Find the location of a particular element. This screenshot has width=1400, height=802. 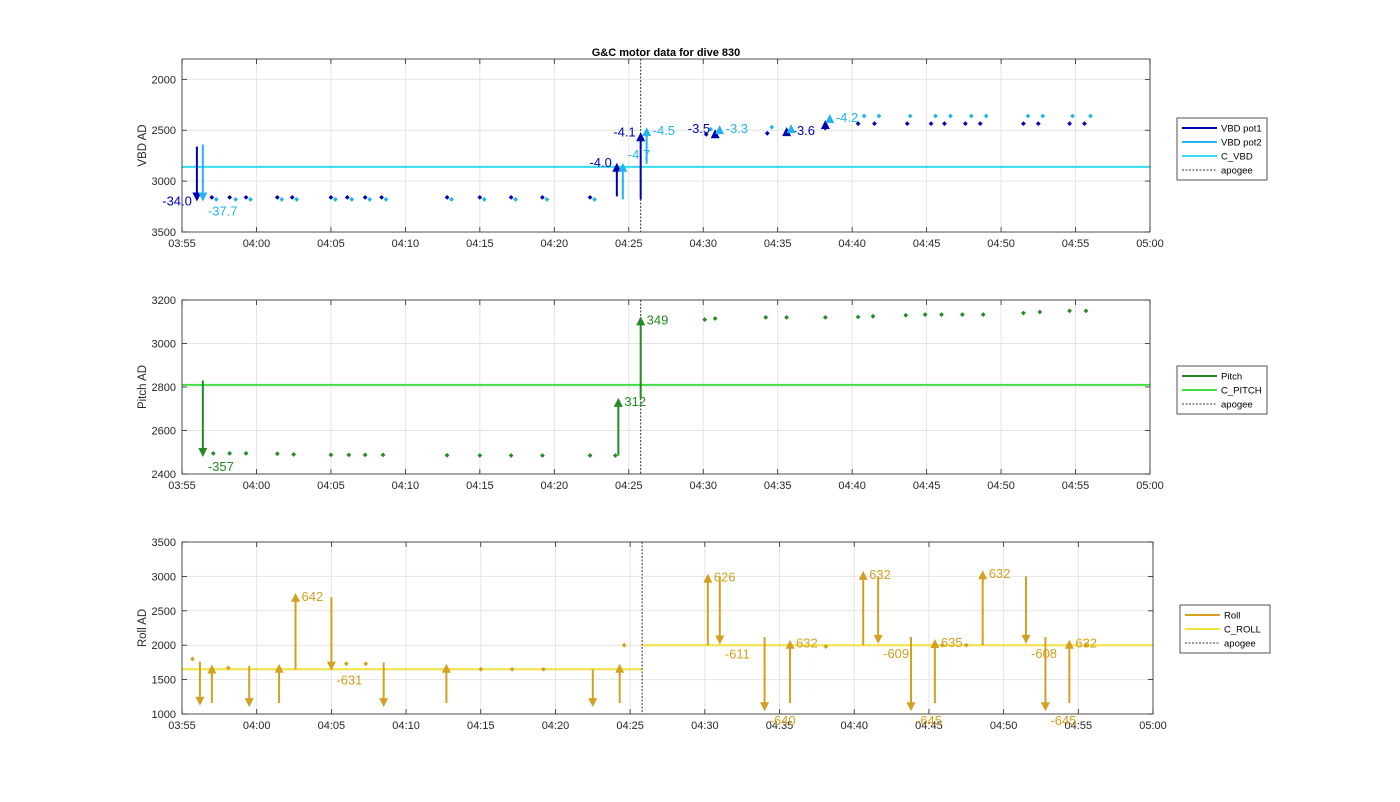

legend-entry: C_ROLL is located at coordinates (1242, 630).